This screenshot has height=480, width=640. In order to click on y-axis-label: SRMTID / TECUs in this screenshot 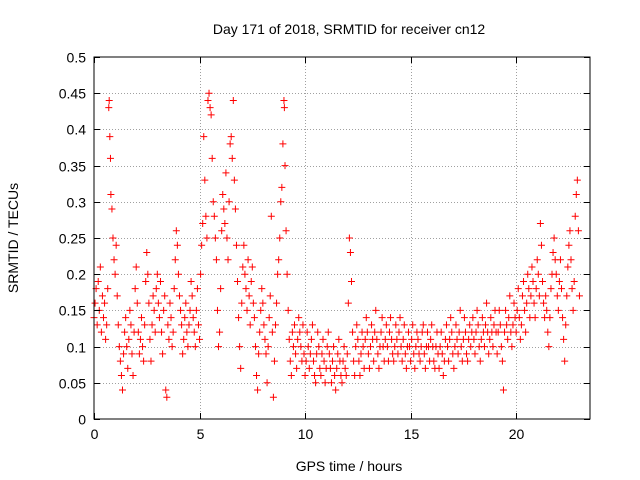, I will do `click(13, 238)`.